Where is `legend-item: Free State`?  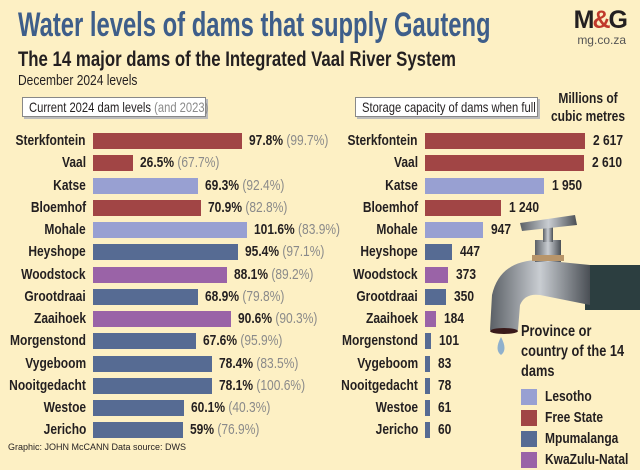
legend-item: Free State is located at coordinates (580, 417).